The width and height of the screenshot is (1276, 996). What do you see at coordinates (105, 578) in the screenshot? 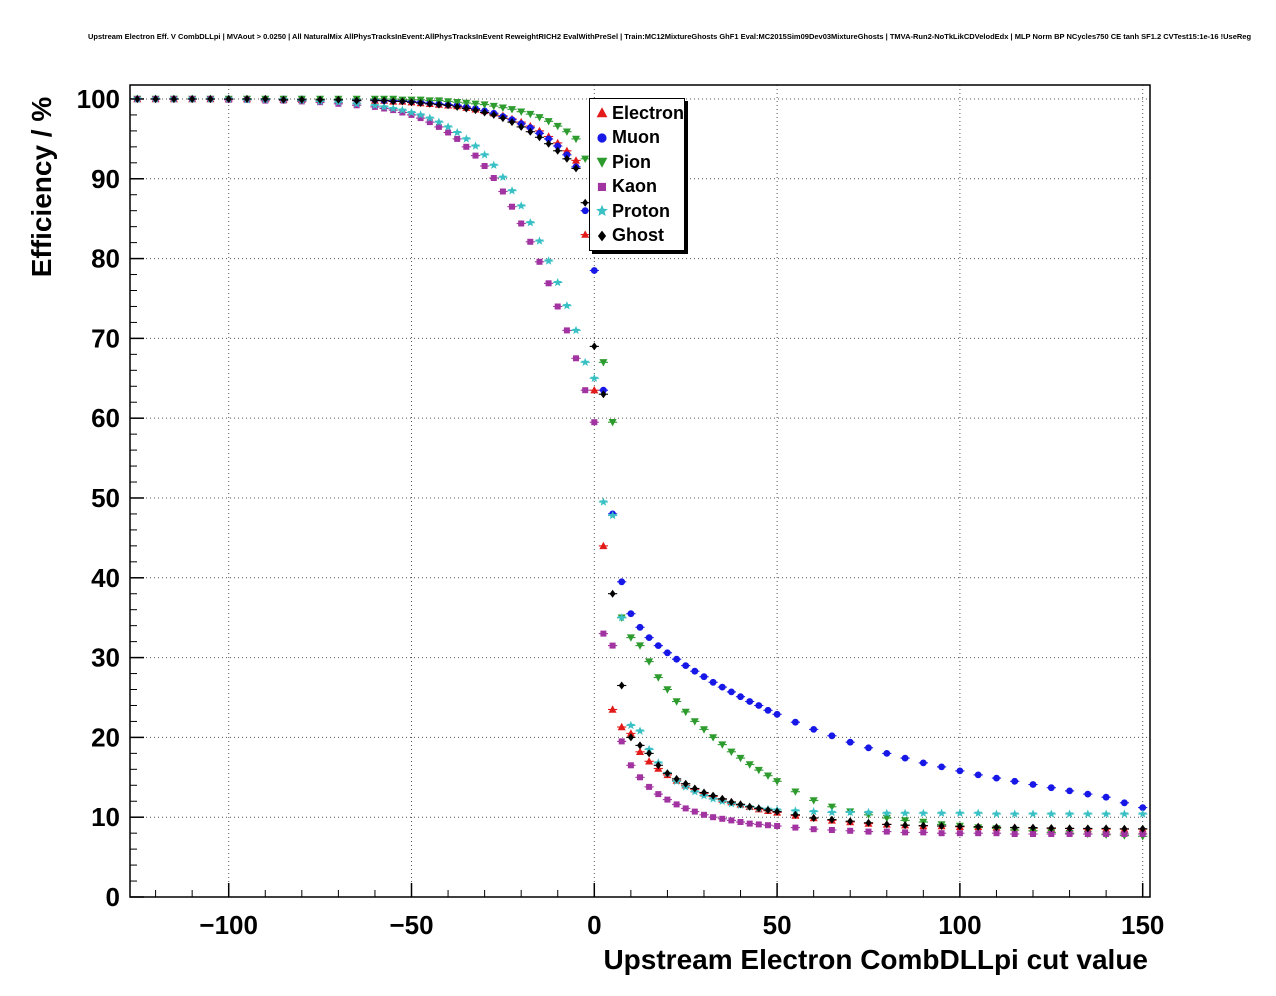
I see `y-tick-label: 40` at bounding box center [105, 578].